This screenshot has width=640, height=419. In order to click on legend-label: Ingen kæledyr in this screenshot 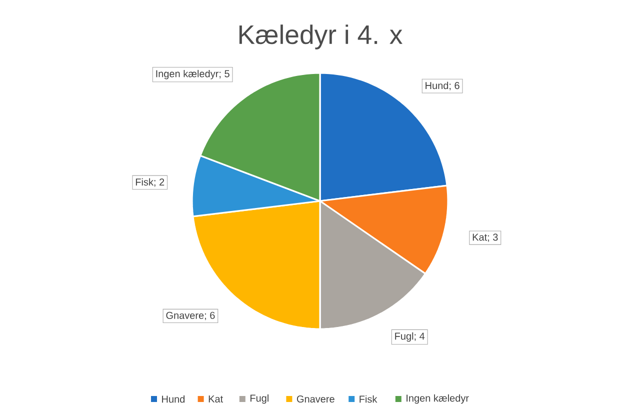, I will do `click(437, 399)`.